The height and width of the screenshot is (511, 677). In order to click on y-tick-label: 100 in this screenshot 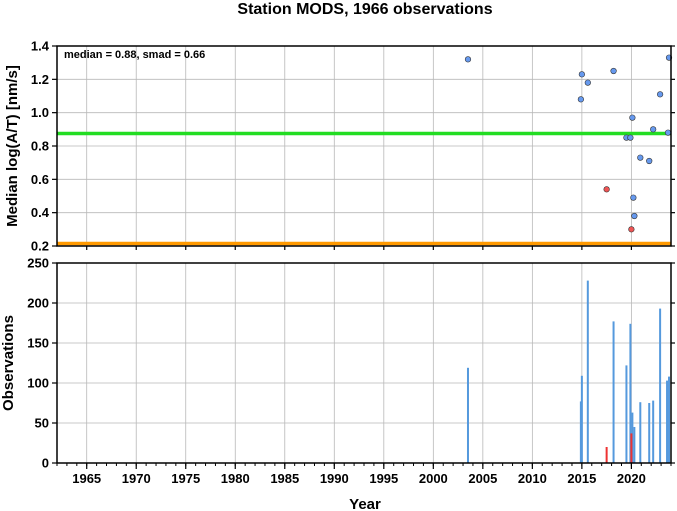, I will do `click(38, 383)`.